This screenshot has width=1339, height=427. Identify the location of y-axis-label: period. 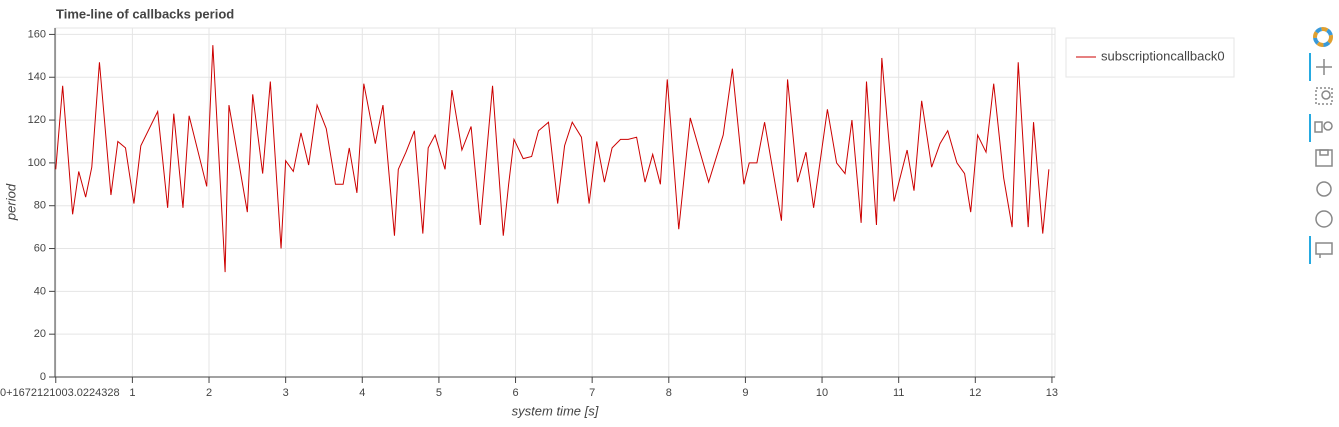
(10, 202).